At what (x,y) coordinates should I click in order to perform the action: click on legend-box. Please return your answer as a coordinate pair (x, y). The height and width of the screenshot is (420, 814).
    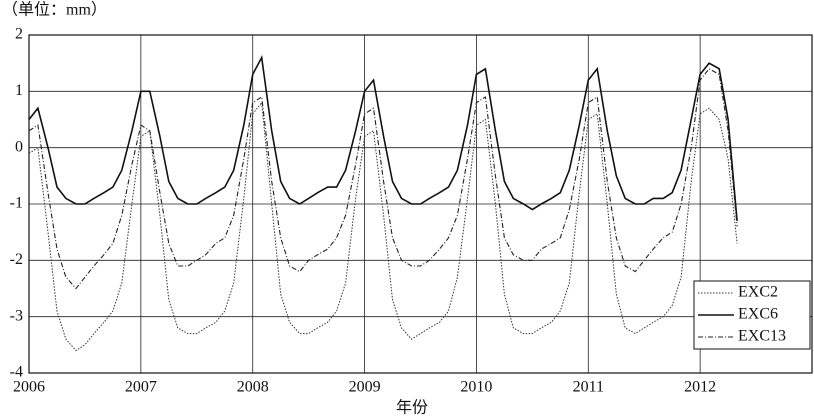
    Looking at the image, I should click on (752, 315).